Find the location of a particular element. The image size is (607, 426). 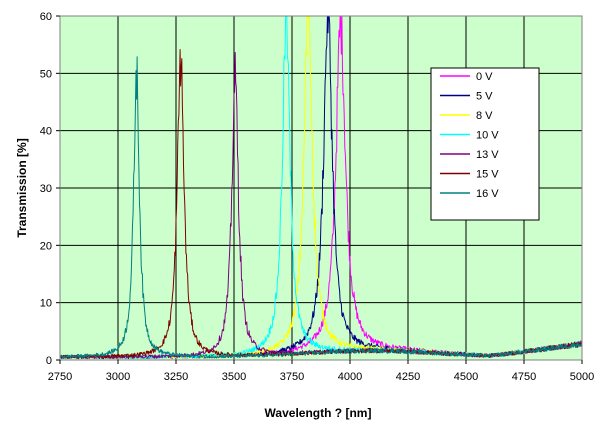

legend-label: 13 V is located at coordinates (487, 155).